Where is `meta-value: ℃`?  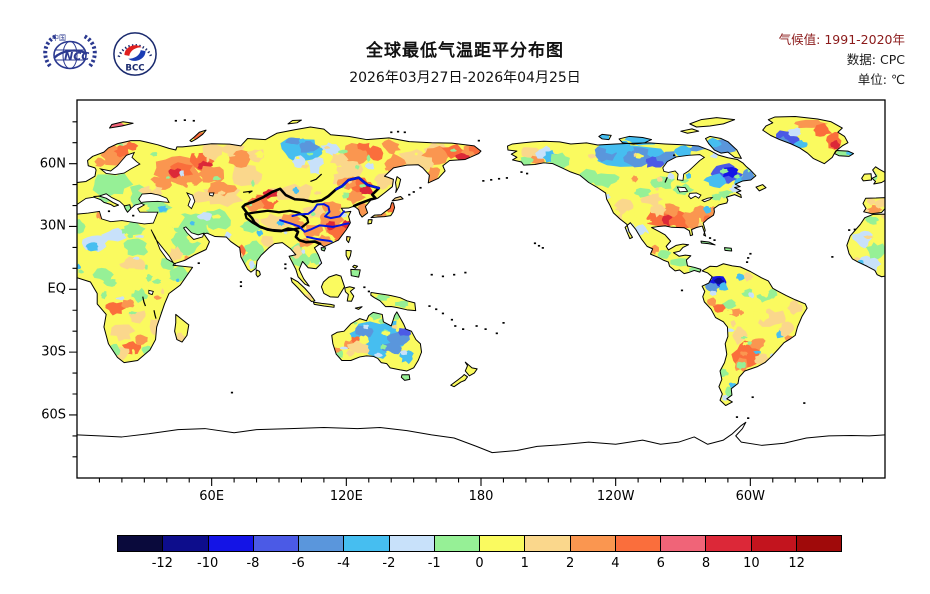 meta-value: ℃ is located at coordinates (897, 79).